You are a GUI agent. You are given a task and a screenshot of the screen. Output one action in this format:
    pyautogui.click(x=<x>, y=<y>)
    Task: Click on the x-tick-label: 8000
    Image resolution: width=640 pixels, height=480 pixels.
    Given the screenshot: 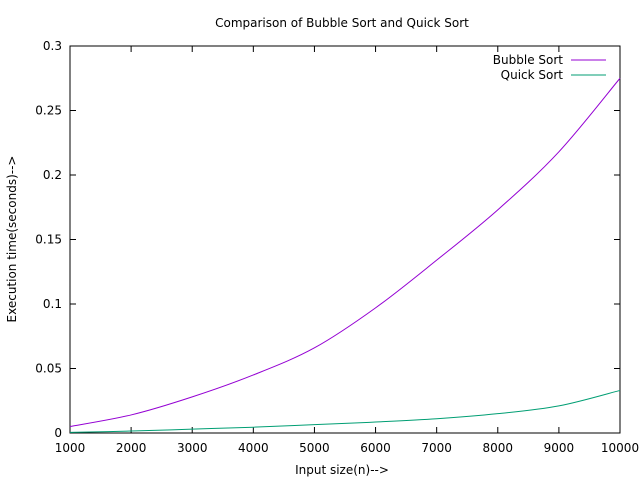 What is the action you would take?
    pyautogui.click(x=498, y=448)
    